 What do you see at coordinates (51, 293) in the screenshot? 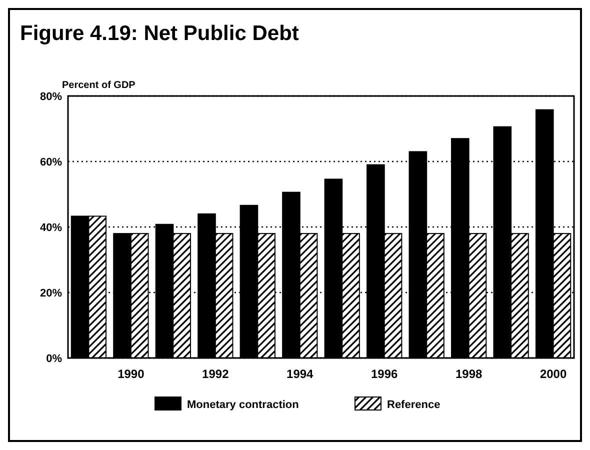
I see `y-tick-label: 20%` at bounding box center [51, 293].